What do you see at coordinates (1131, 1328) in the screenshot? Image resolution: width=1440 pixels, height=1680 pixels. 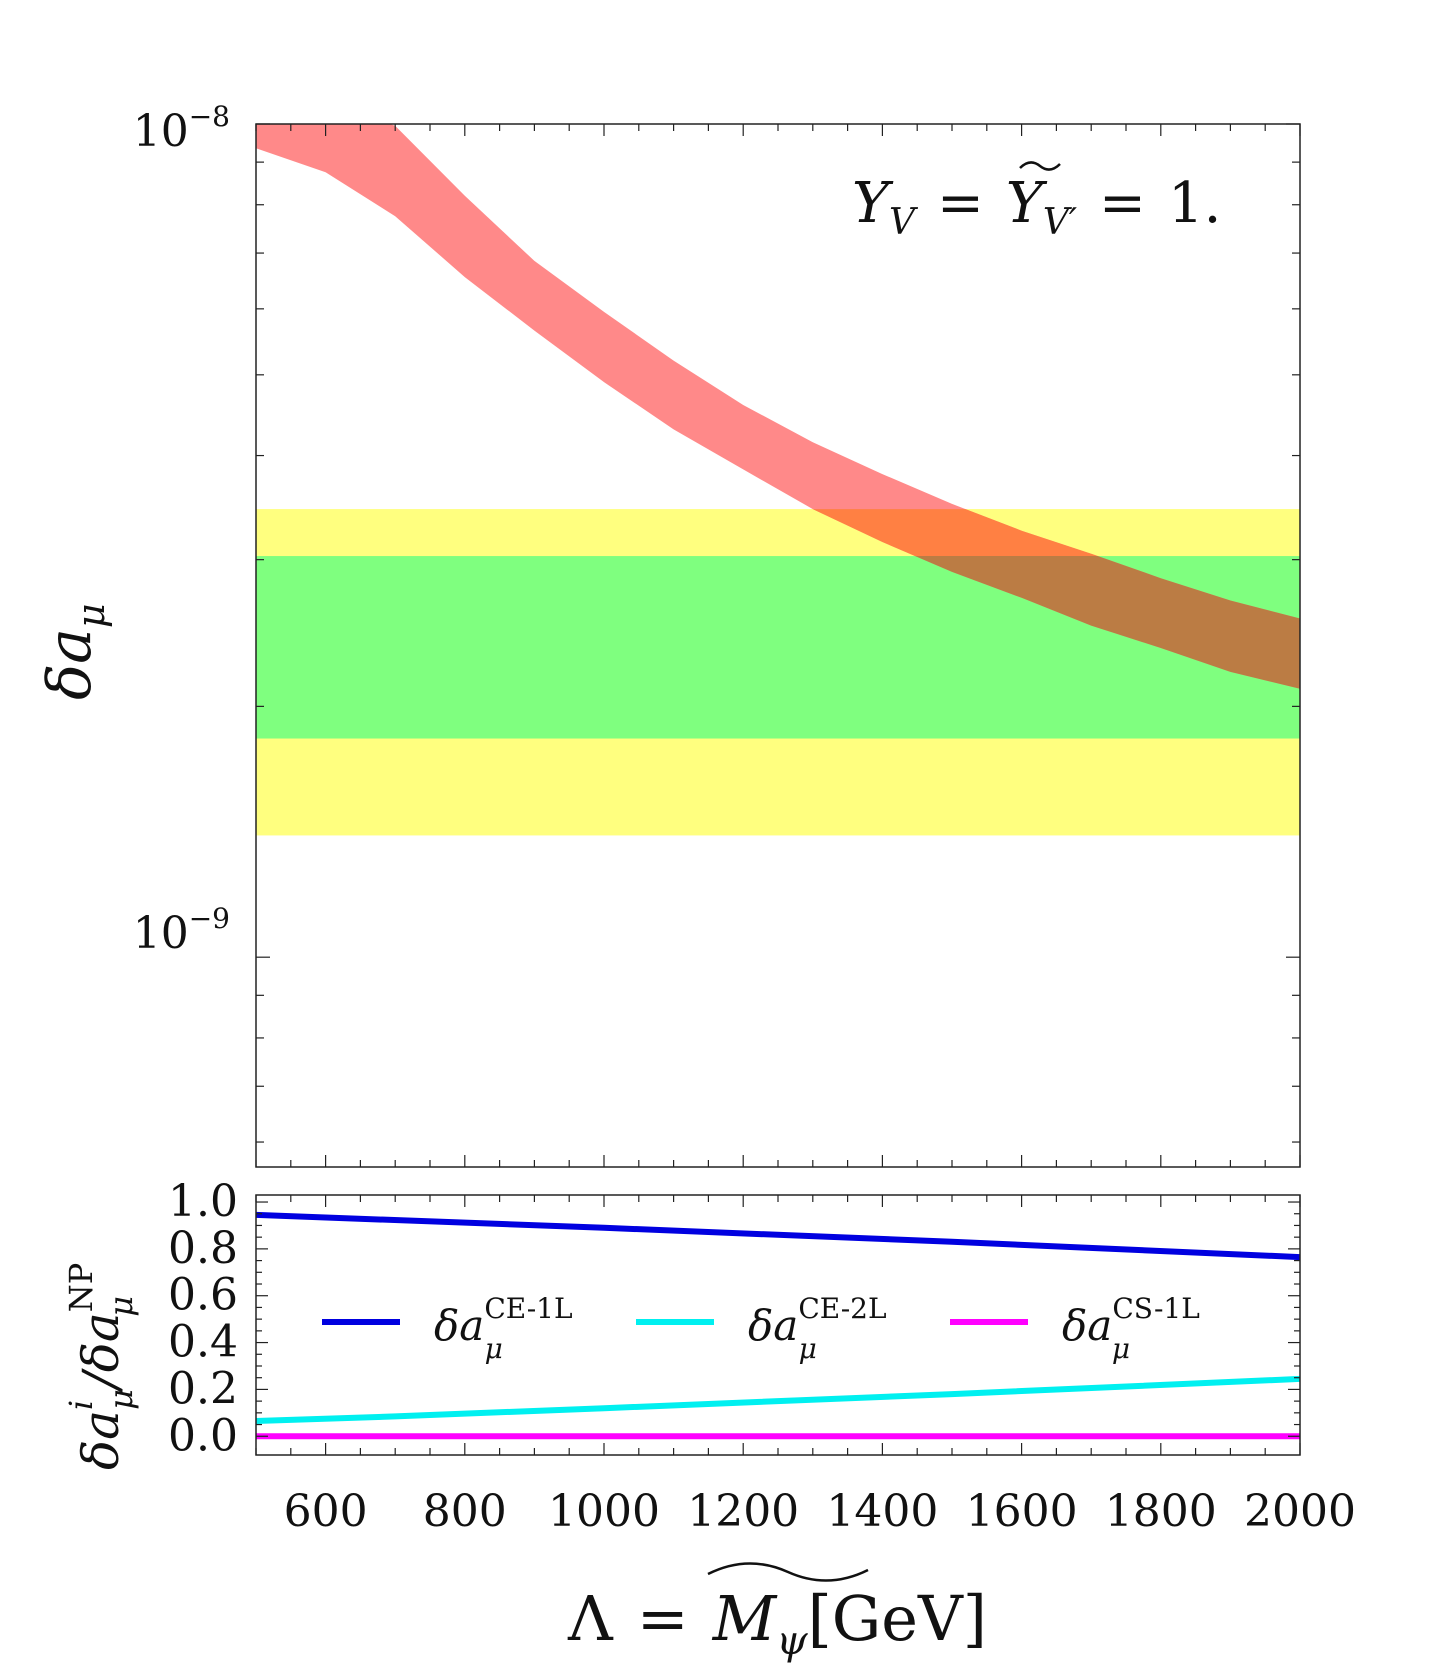 I see `legend-label-cs-1l: δaCS-1L μ` at bounding box center [1131, 1328].